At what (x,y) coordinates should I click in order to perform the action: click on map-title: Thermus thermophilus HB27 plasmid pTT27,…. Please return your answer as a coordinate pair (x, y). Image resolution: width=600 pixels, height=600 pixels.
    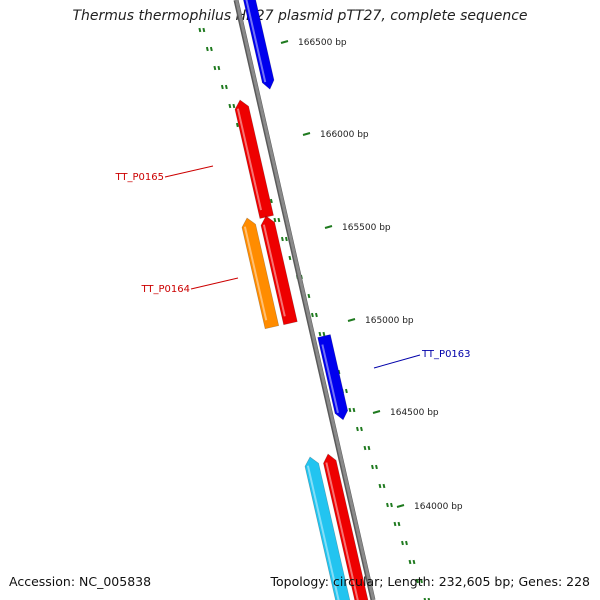
    Looking at the image, I should click on (300, 16).